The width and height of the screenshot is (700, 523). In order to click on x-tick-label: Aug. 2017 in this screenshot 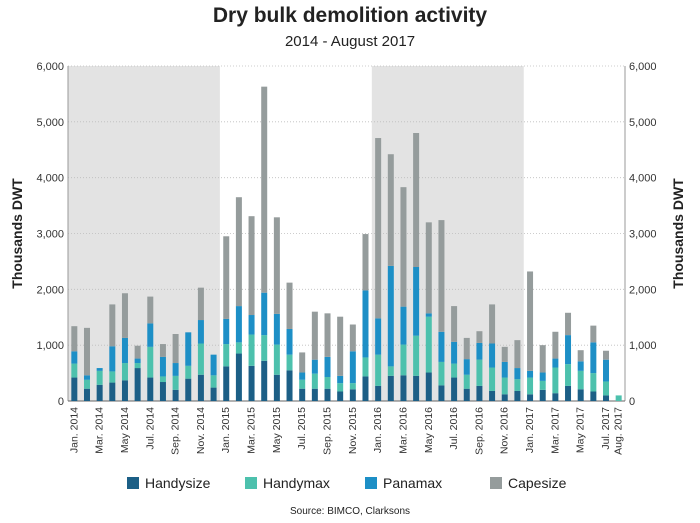, I will do `click(619, 431)`.